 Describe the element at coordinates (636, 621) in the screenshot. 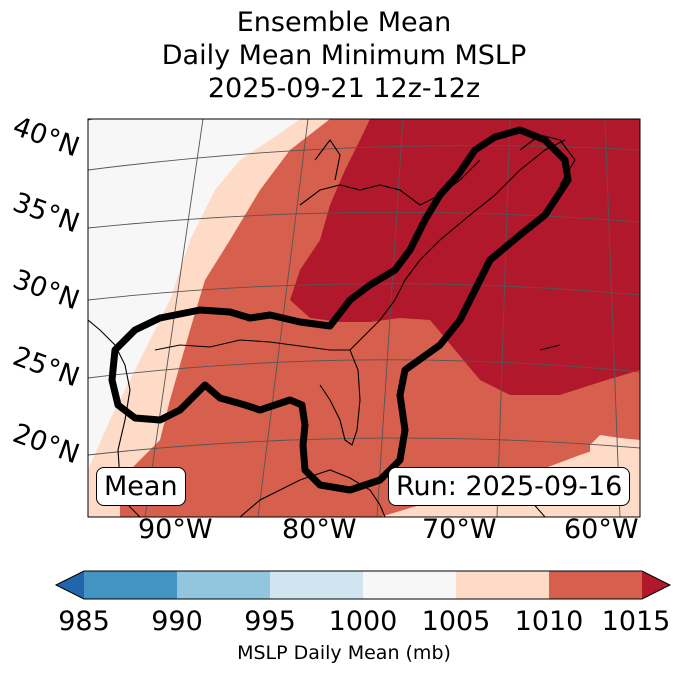

I see `colorbar-tick-1015: 1015` at that location.